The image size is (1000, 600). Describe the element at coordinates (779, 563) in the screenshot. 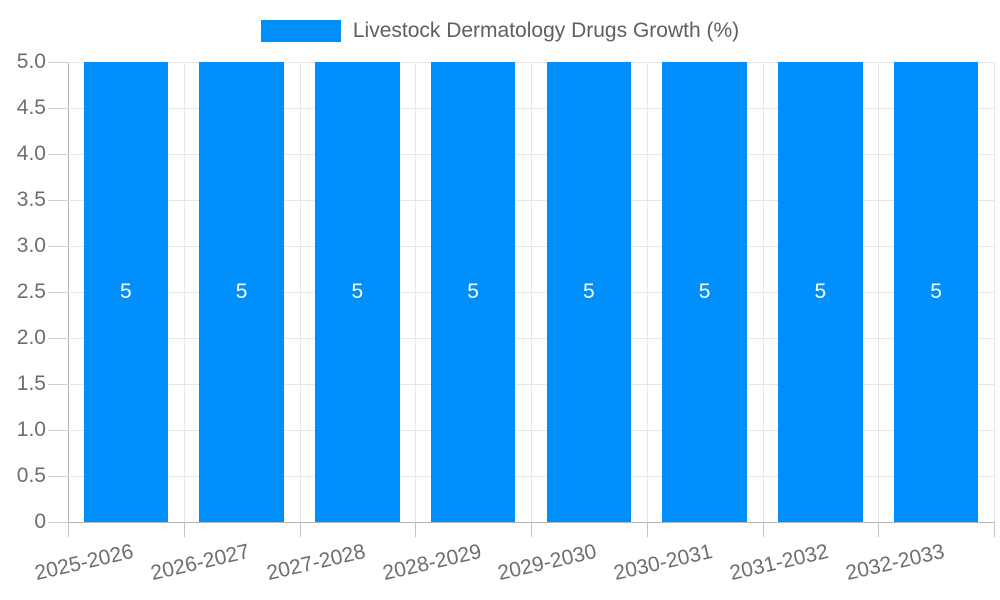

I see `x-tick-label: 2031-2032` at that location.